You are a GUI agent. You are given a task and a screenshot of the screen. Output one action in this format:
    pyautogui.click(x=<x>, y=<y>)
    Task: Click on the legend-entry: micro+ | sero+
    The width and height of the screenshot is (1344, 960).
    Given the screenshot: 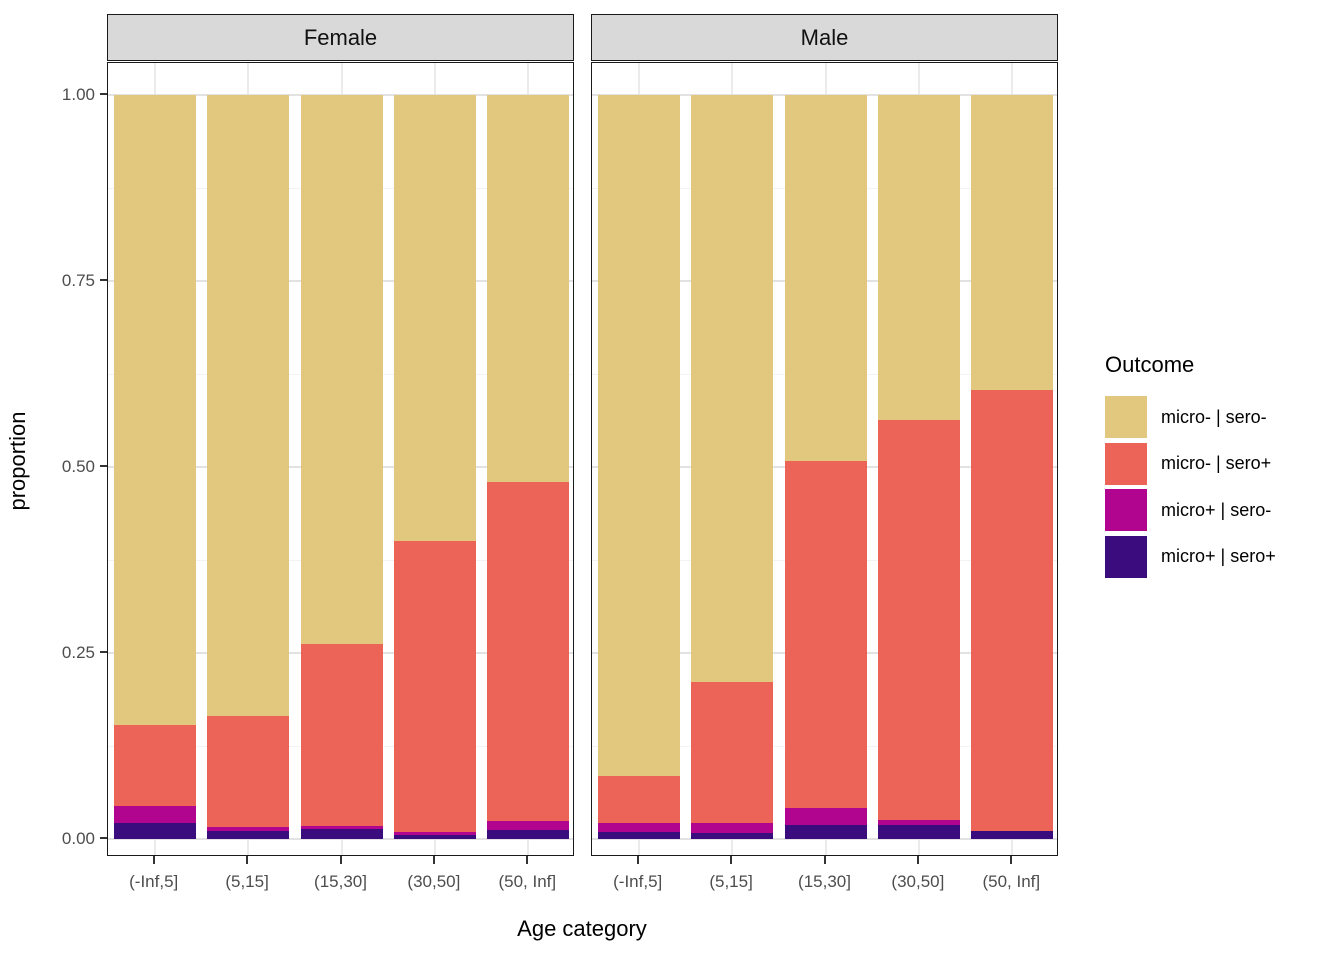 What is the action you would take?
    pyautogui.click(x=1222, y=556)
    